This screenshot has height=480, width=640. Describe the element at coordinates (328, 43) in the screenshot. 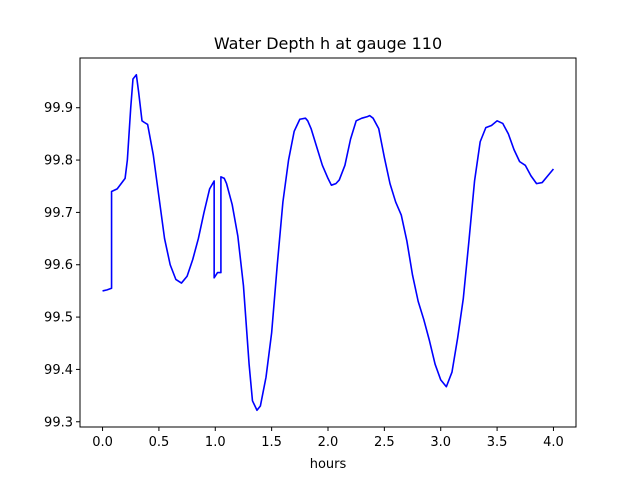

I see `chart-title: Water Depth h at gauge 110` at that location.